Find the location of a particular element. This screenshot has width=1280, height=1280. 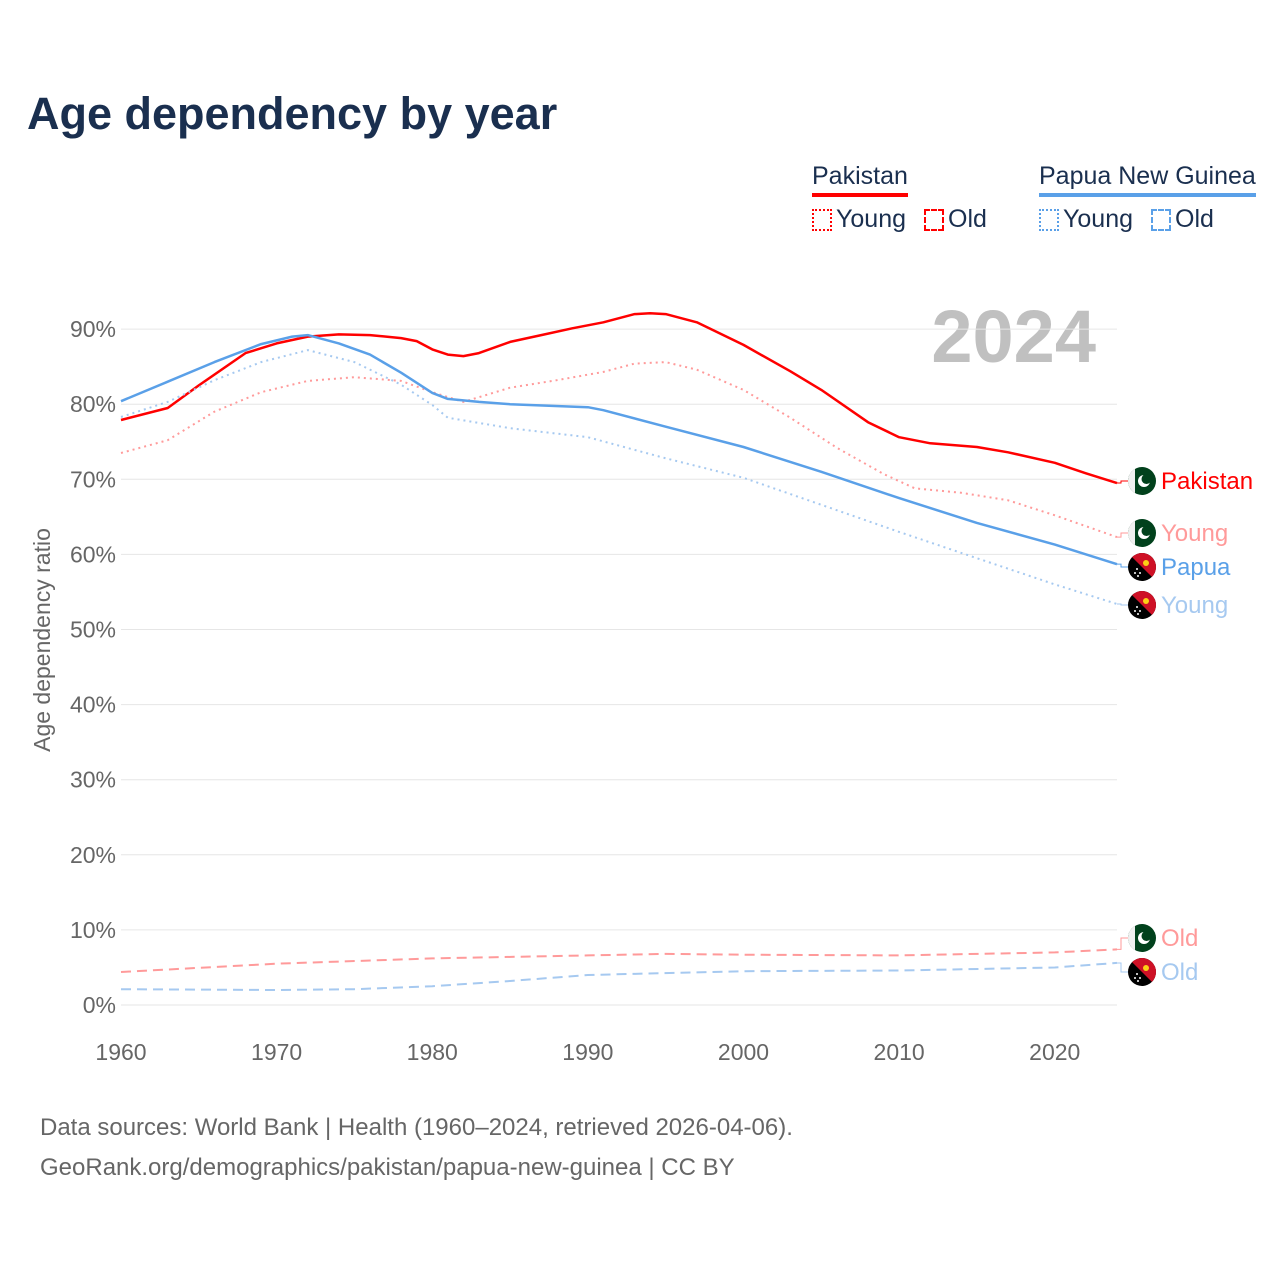

x-tick-label: 1990 is located at coordinates (587, 1052).